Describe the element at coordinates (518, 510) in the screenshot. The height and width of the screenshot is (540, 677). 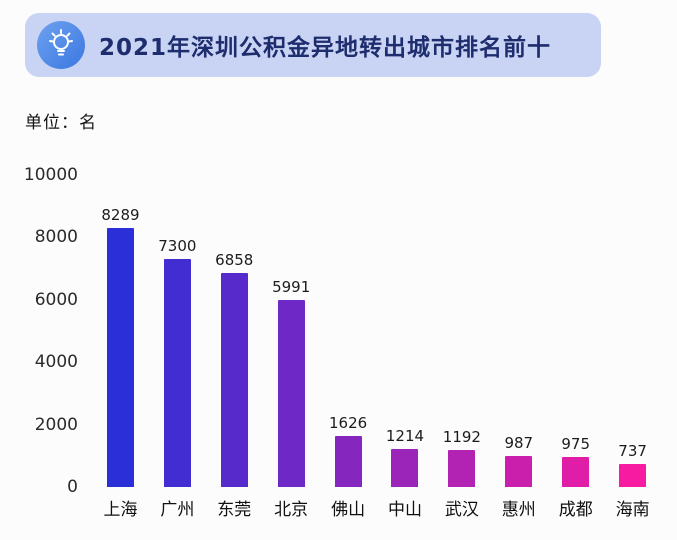
I see `x-axis-label: 惠州` at that location.